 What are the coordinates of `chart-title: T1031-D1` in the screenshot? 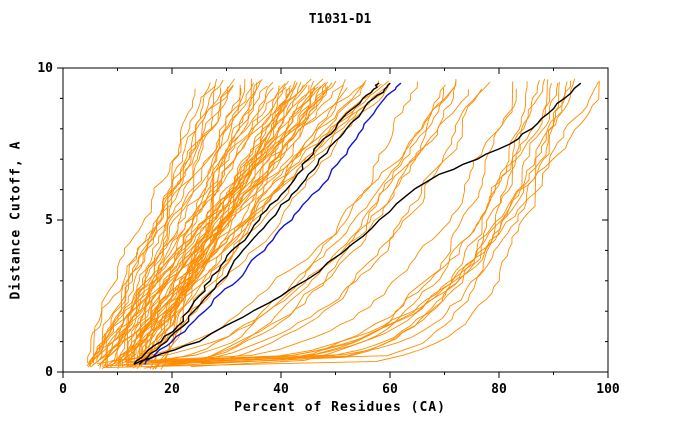 It's located at (340, 19).